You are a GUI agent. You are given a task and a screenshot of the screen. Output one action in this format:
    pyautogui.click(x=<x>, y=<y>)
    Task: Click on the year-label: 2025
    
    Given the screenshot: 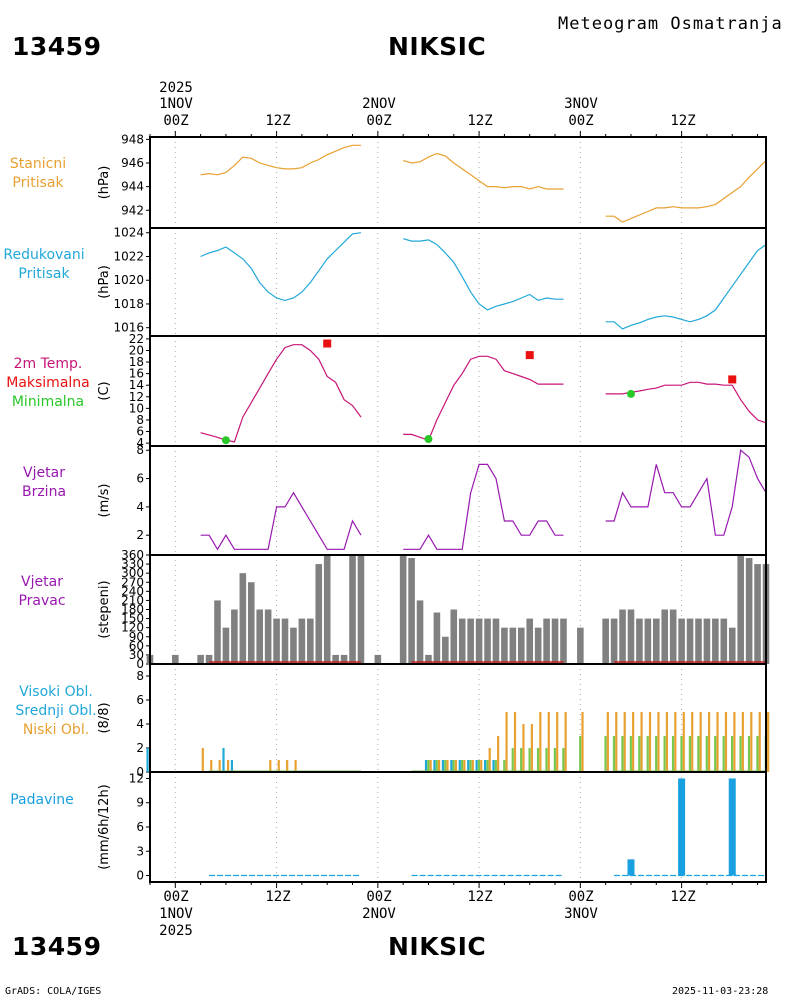 What is the action you would take?
    pyautogui.click(x=176, y=88)
    